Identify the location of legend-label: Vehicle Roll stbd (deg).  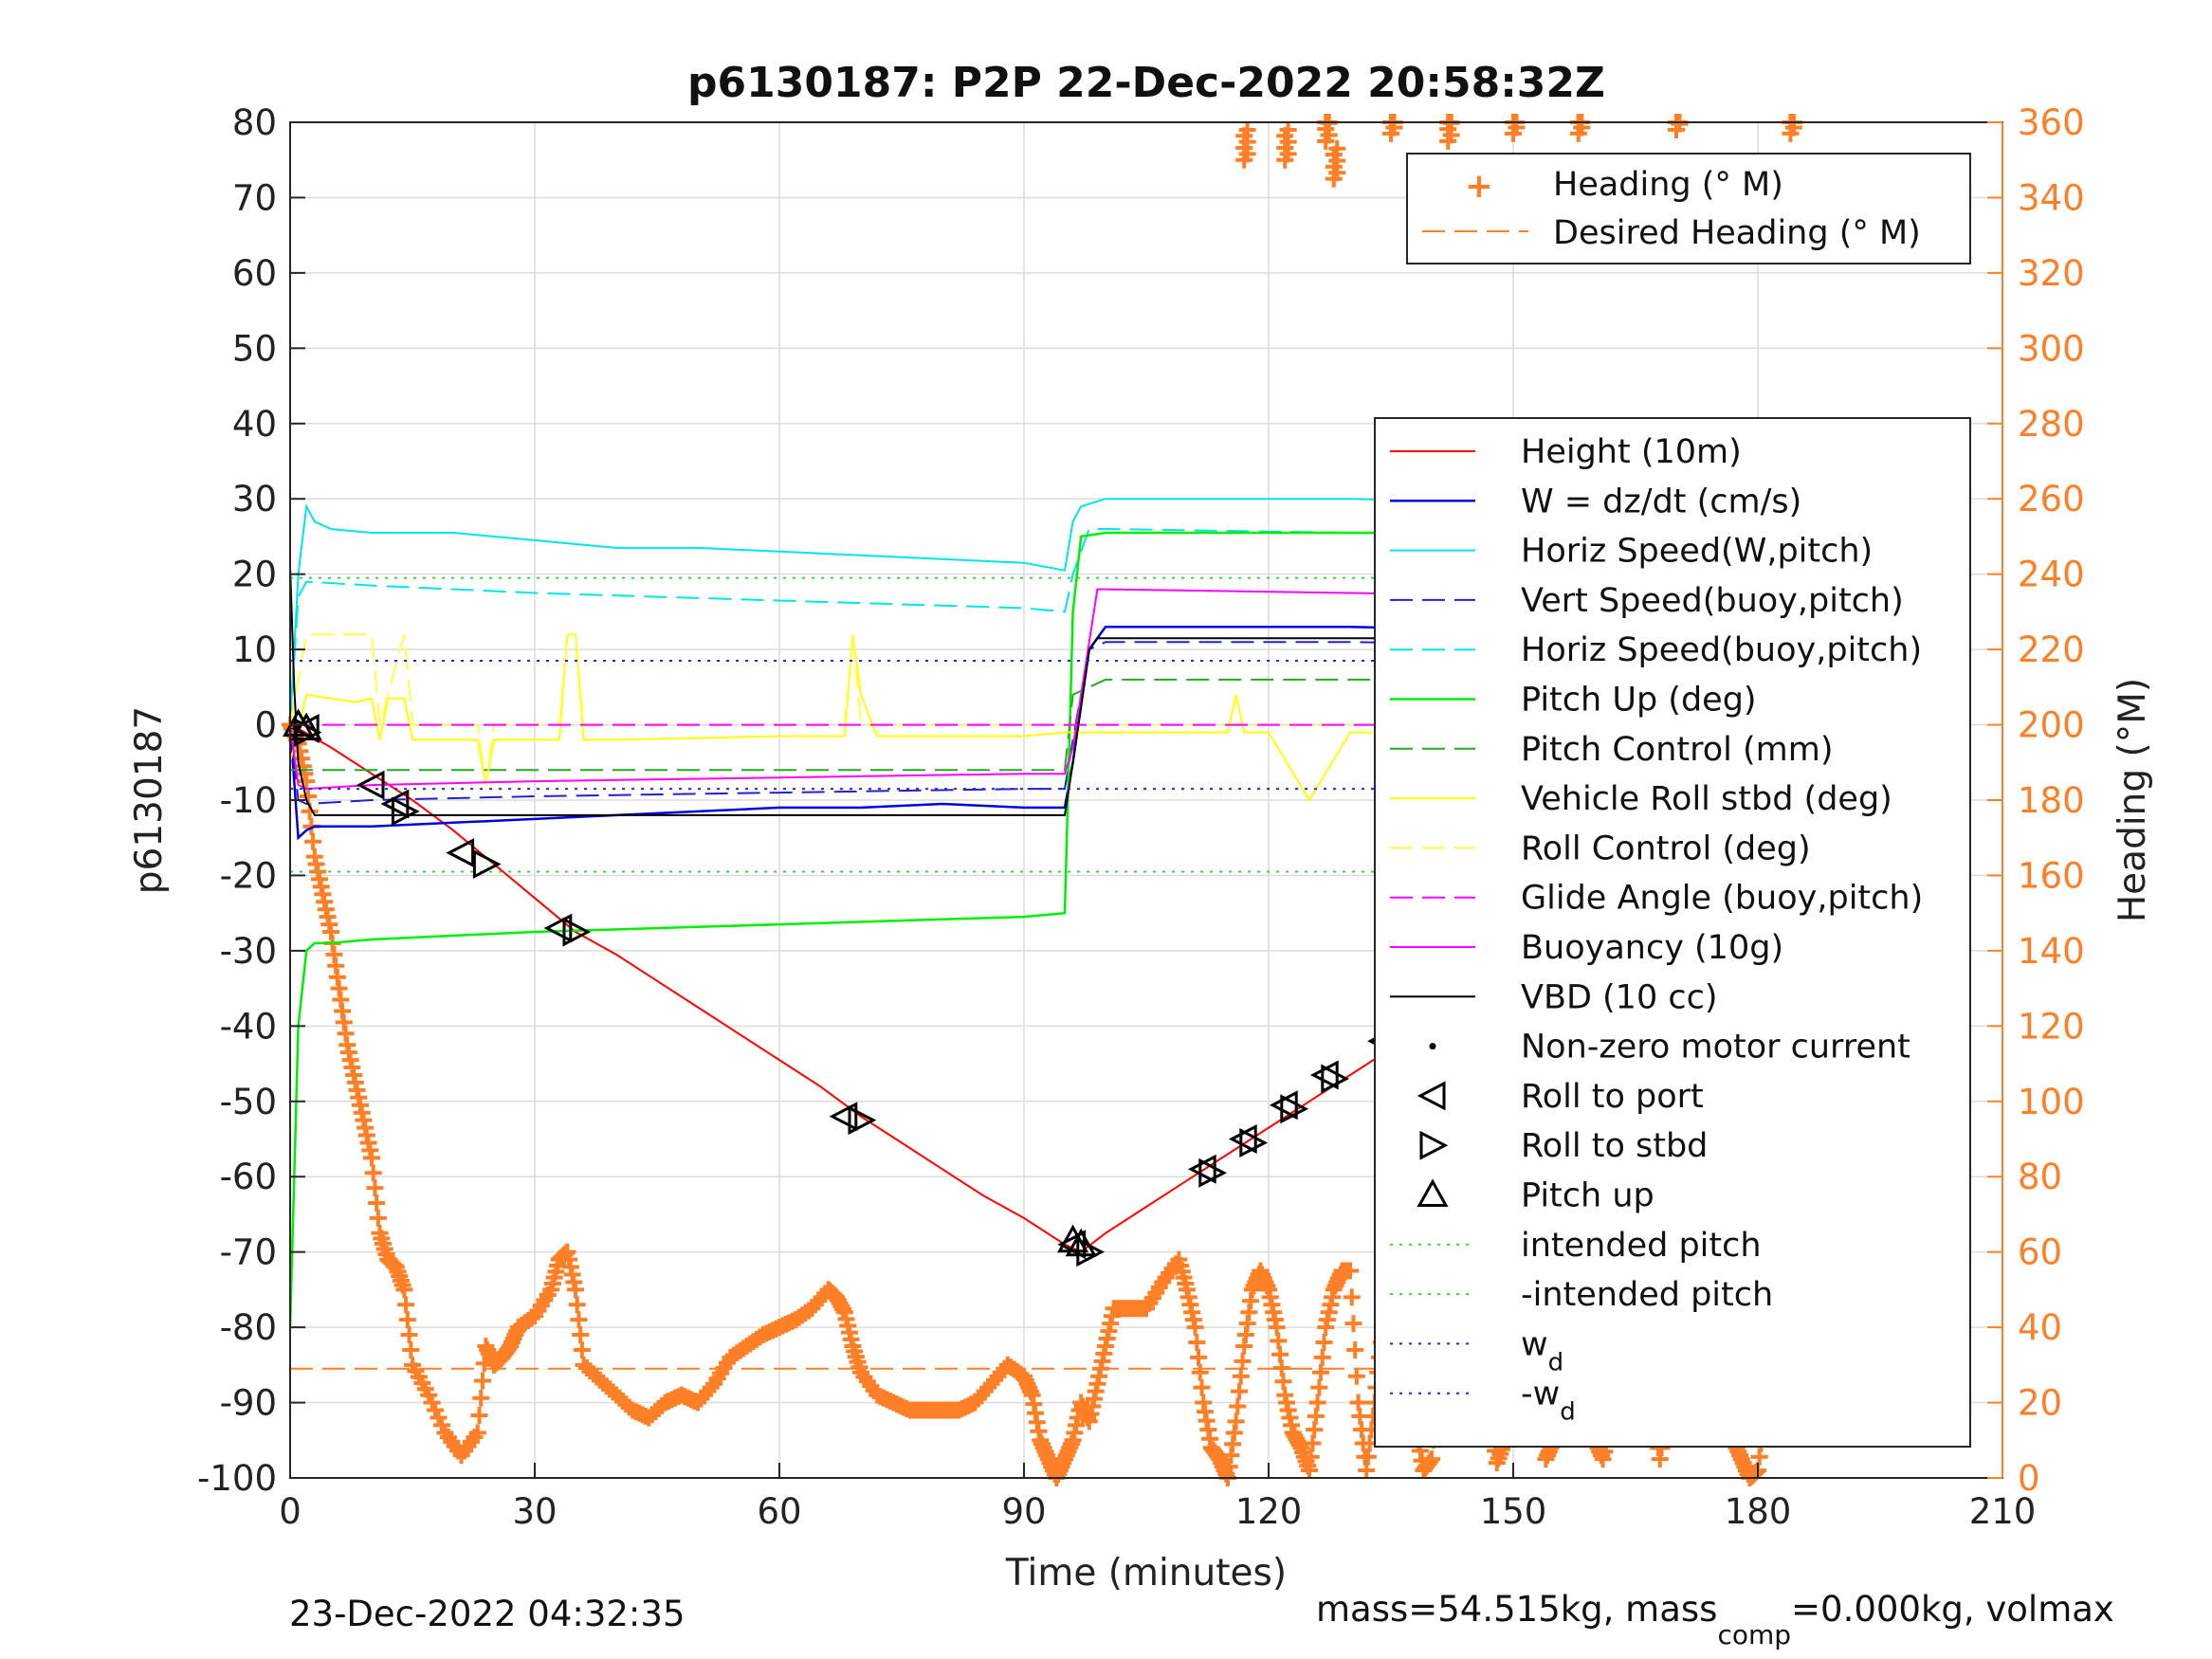
(1706, 799).